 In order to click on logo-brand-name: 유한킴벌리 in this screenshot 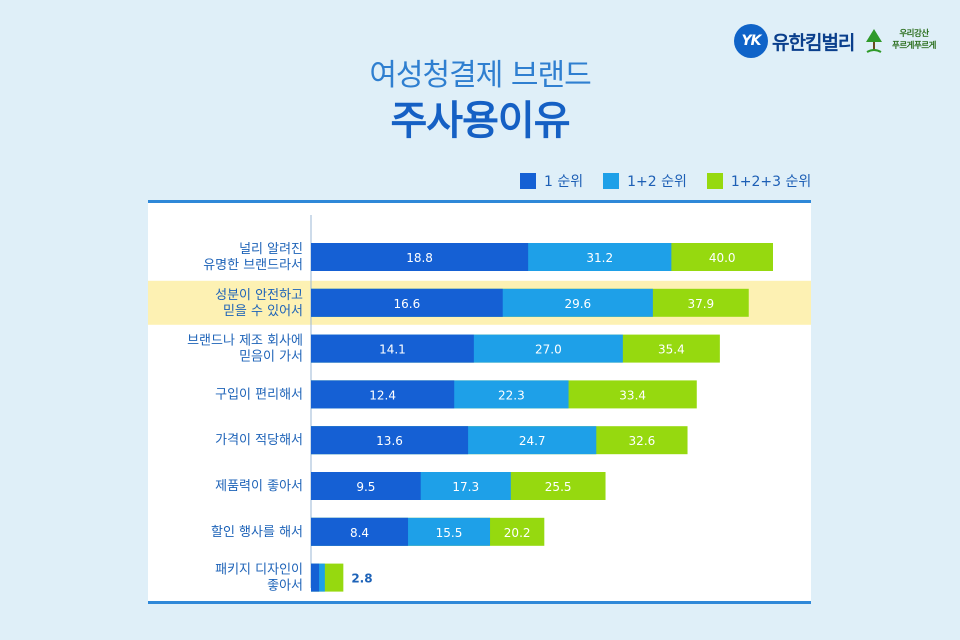, I will do `click(813, 43)`.